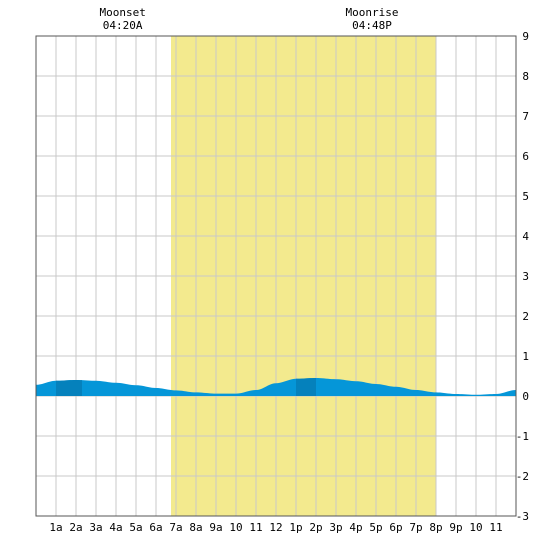  Describe the element at coordinates (122, 12) in the screenshot. I see `moonset-label: Moonset` at that location.